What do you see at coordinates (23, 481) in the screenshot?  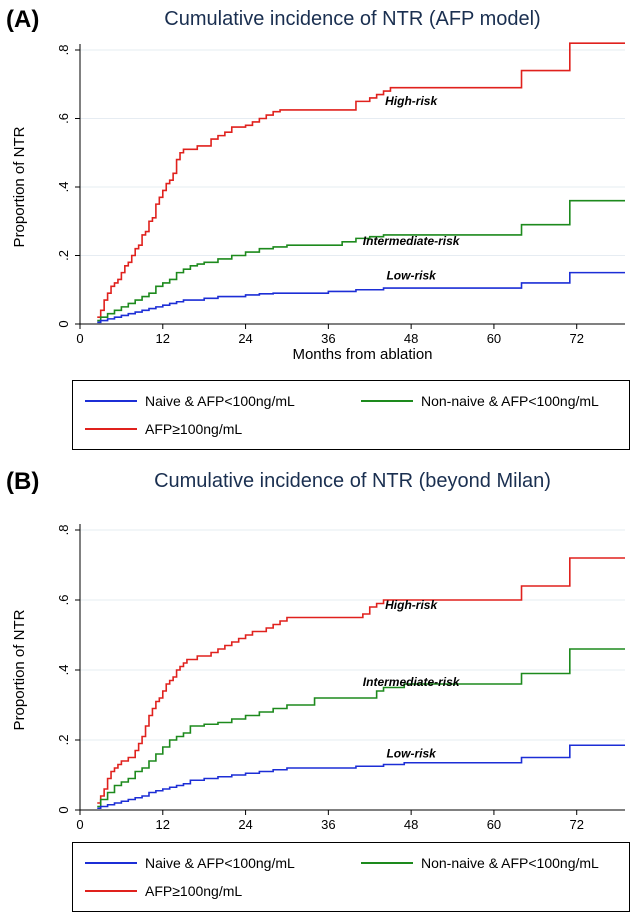 I see `panel-label: (B)` at bounding box center [23, 481].